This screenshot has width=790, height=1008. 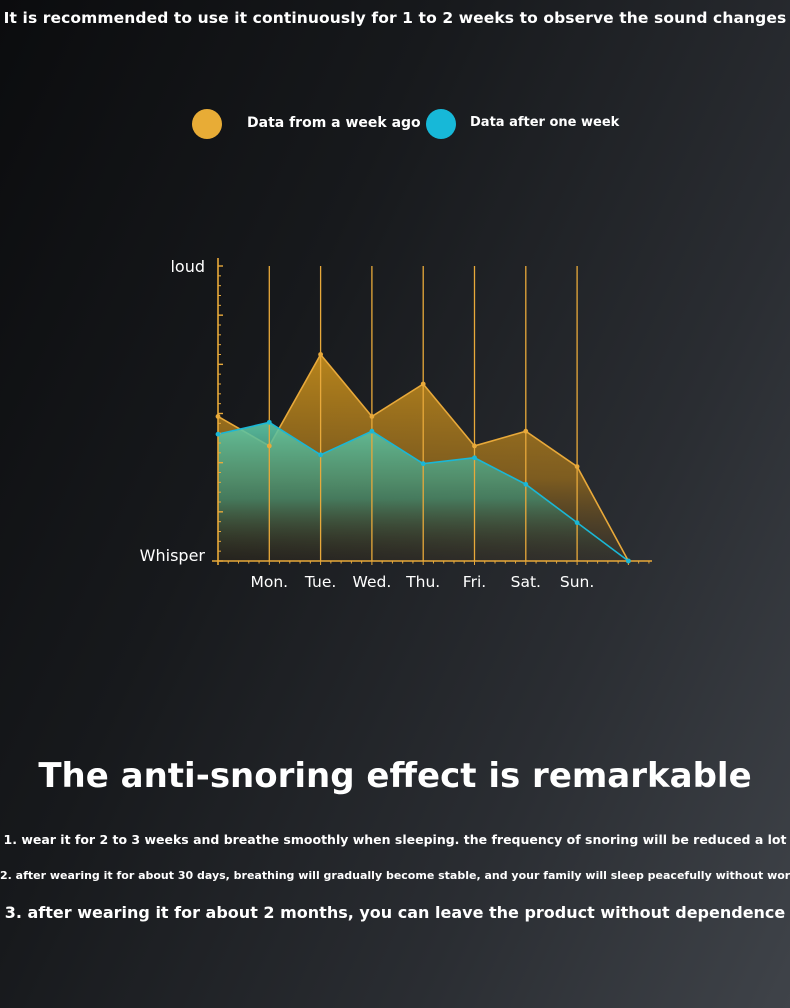 What do you see at coordinates (173, 555) in the screenshot?
I see `y-label-bottom: Whisper` at bounding box center [173, 555].